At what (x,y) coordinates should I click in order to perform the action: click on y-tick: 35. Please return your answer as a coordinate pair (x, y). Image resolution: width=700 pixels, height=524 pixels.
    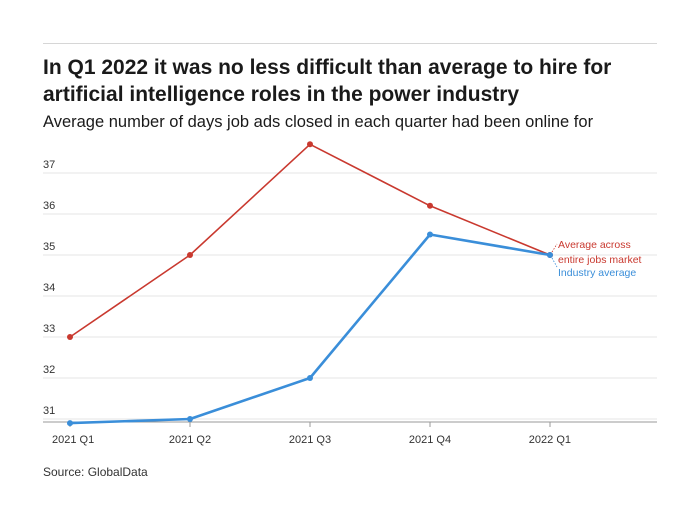
    Looking at the image, I should click on (49, 247).